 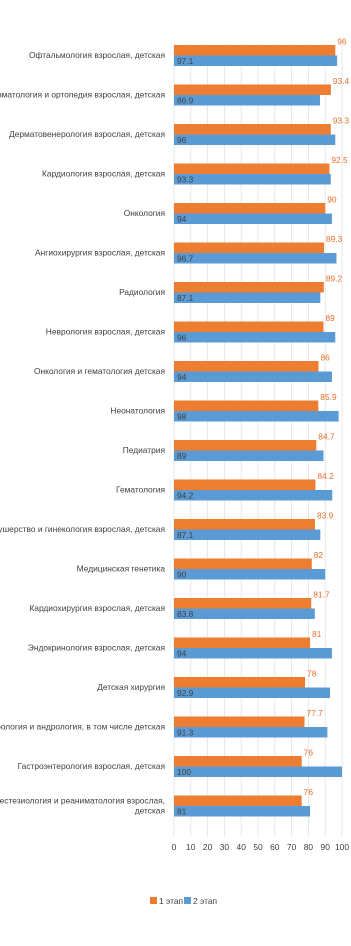 I want to click on x-tick-label: 70, so click(x=292, y=847).